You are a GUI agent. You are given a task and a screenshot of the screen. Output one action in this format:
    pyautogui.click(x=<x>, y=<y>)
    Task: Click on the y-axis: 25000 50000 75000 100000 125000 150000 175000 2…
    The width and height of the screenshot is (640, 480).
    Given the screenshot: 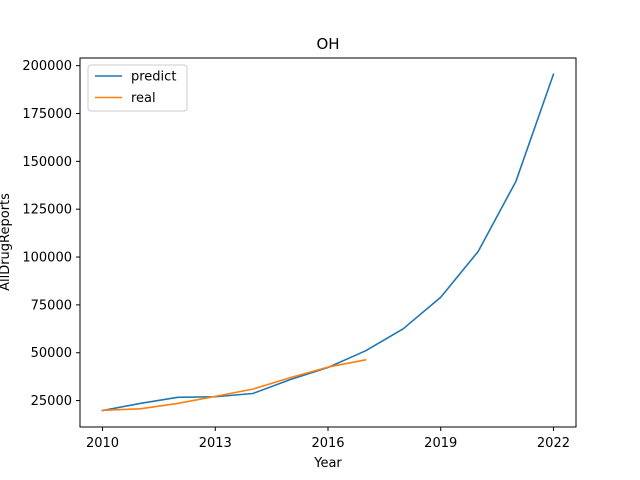 What is the action you would take?
    pyautogui.click(x=51, y=234)
    